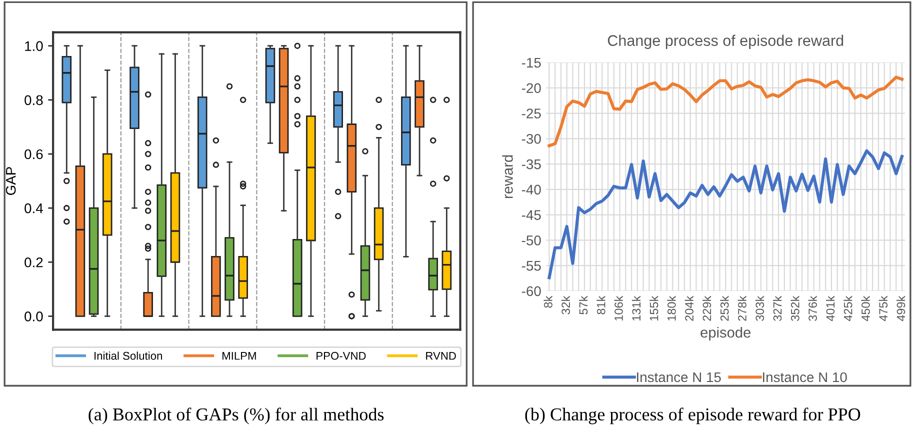  What do you see at coordinates (692, 416) in the screenshot?
I see `text: (b) Change process of episode reward for PPO` at bounding box center [692, 416].